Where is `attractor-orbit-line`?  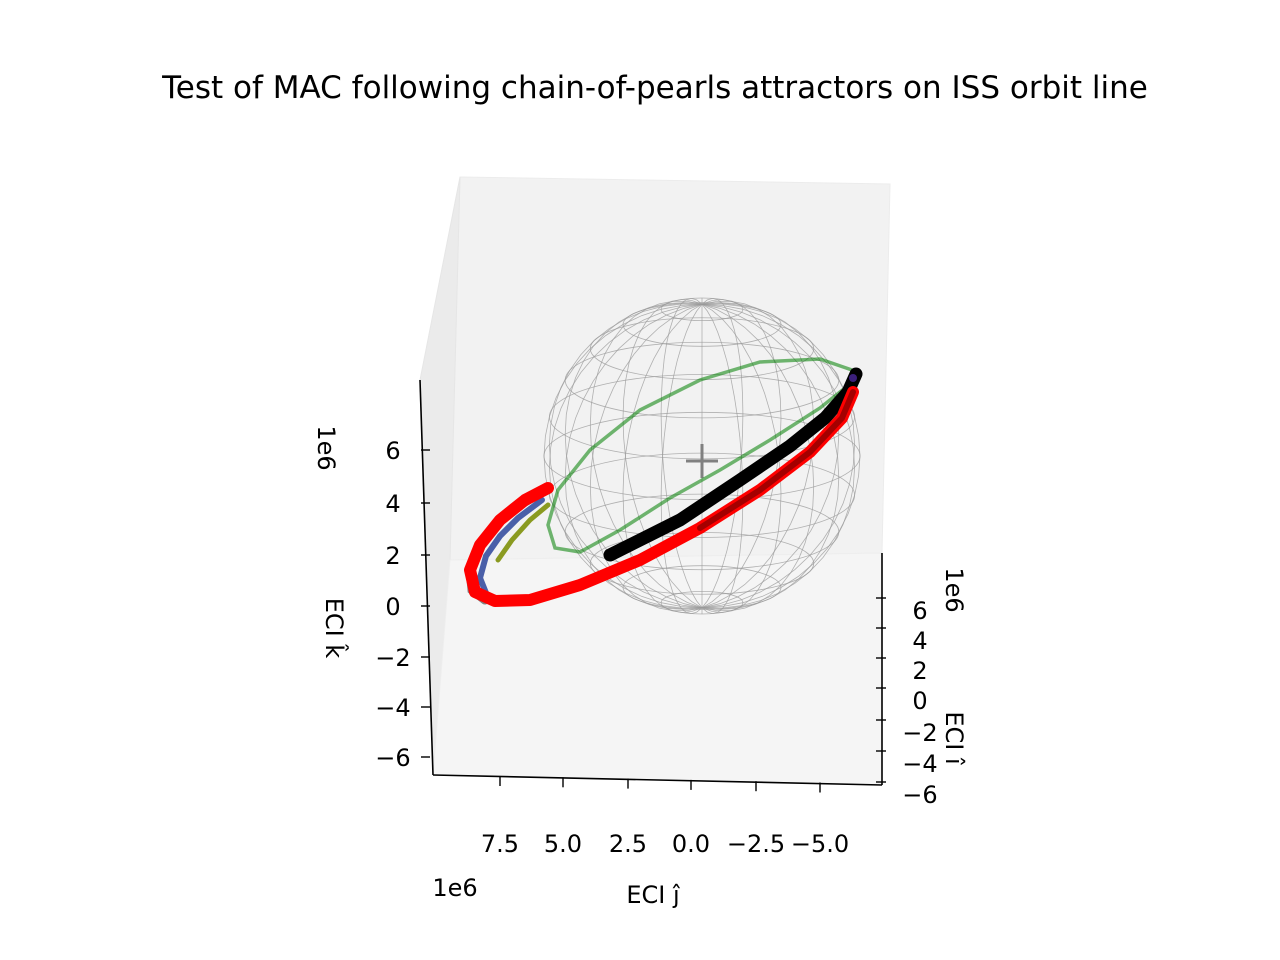
attractor-orbit-line is located at coordinates (700, 455).